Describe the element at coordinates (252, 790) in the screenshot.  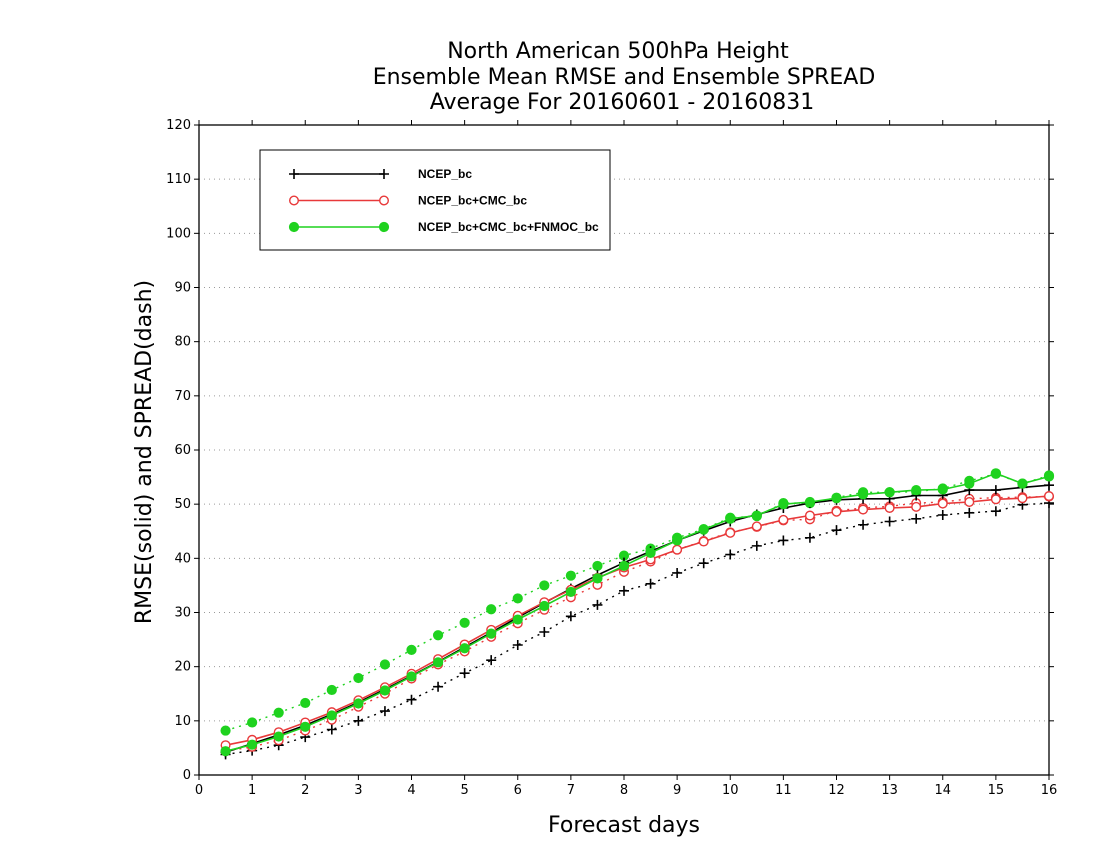
I see `x-tick-label: 1` at that location.